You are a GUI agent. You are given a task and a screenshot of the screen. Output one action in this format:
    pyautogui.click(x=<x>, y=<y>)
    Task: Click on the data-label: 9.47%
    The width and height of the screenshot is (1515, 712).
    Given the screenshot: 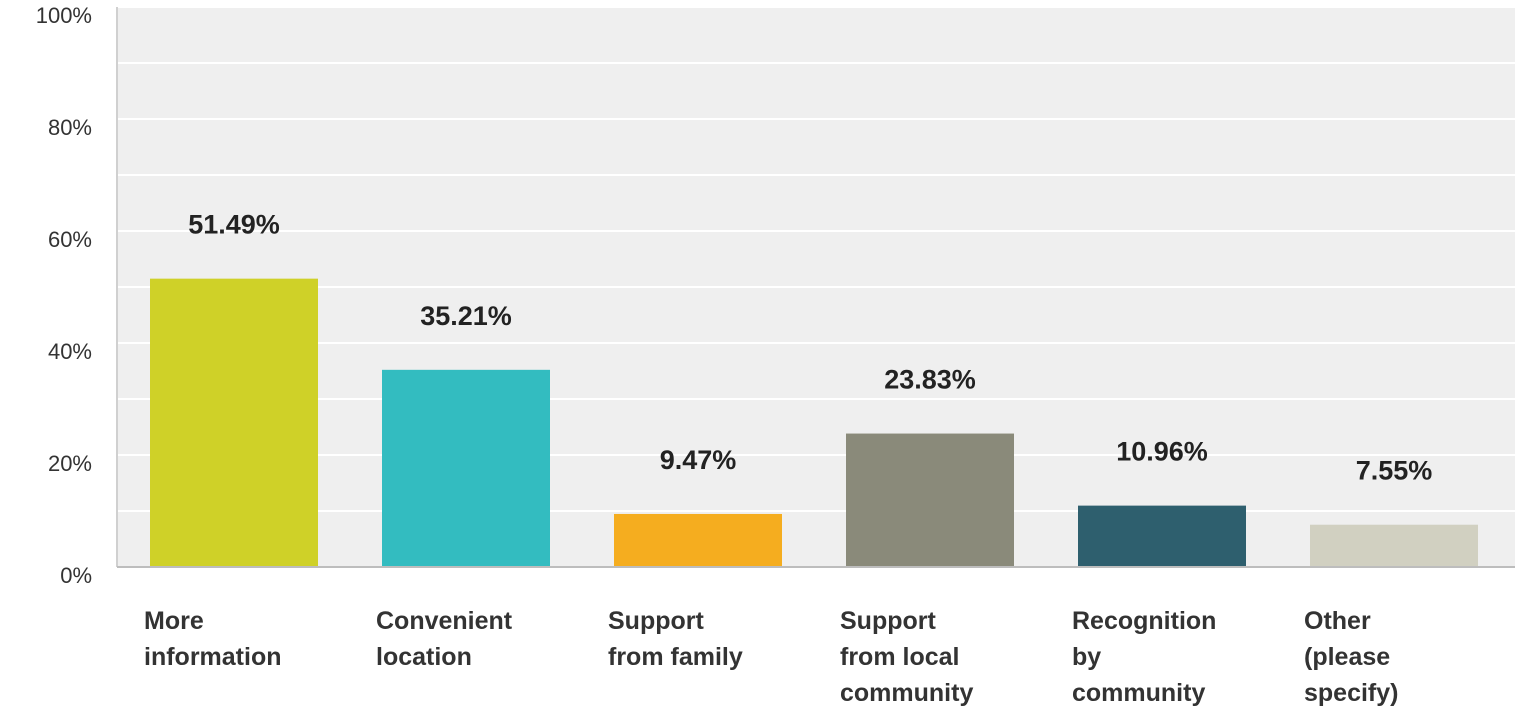 What is the action you would take?
    pyautogui.click(x=698, y=460)
    